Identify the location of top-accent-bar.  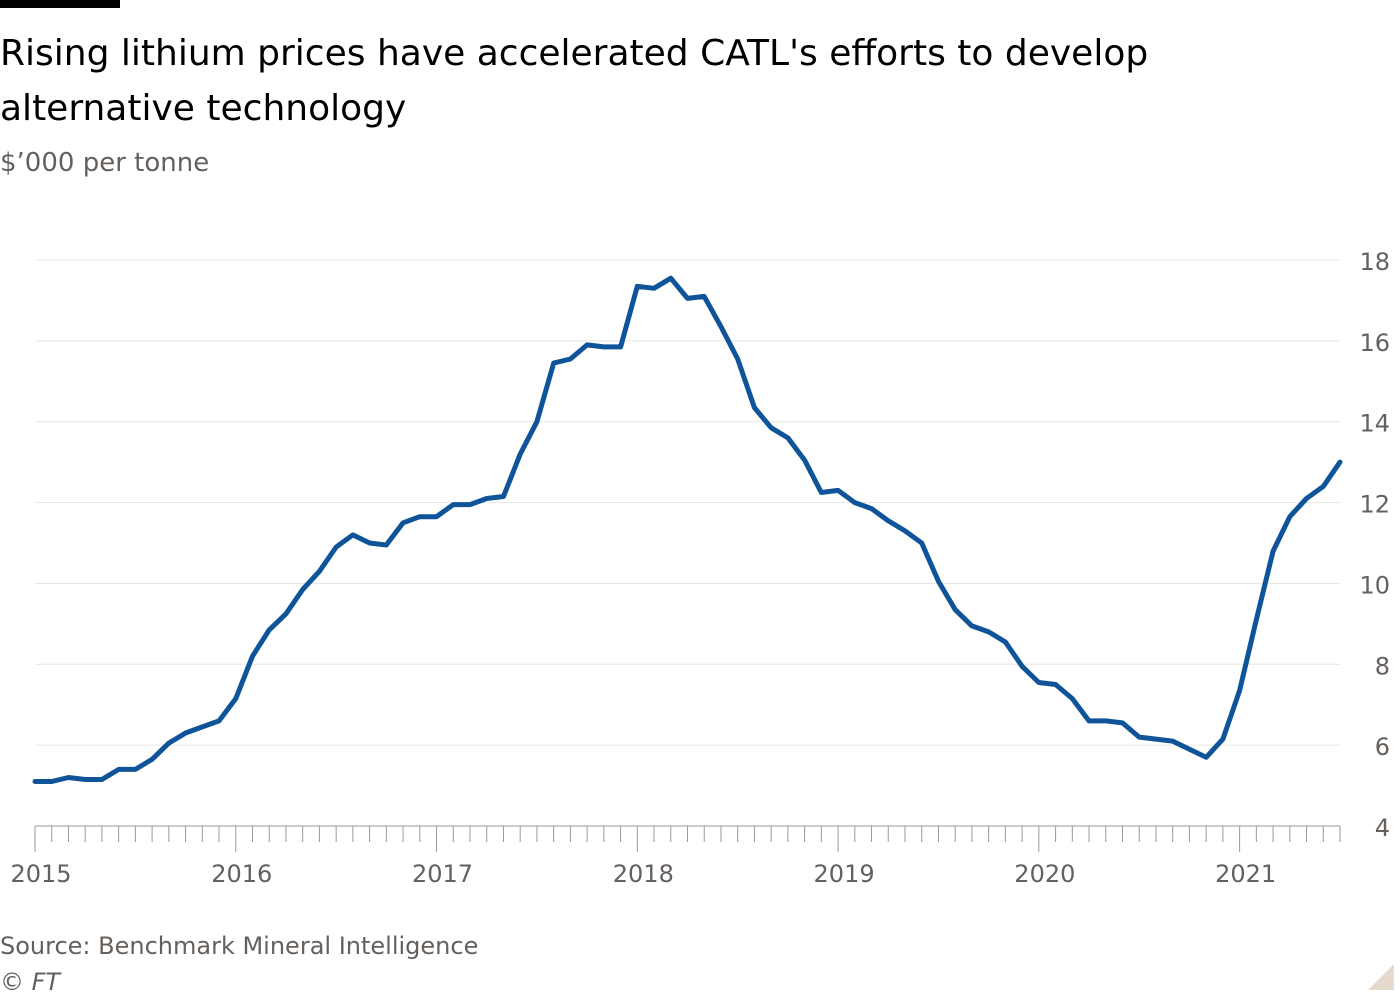
(60, 4).